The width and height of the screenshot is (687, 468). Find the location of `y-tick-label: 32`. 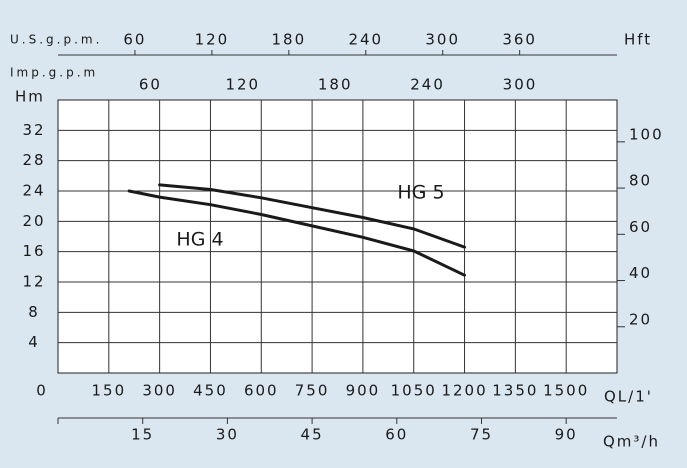

y-tick-label: 32 is located at coordinates (33, 130).